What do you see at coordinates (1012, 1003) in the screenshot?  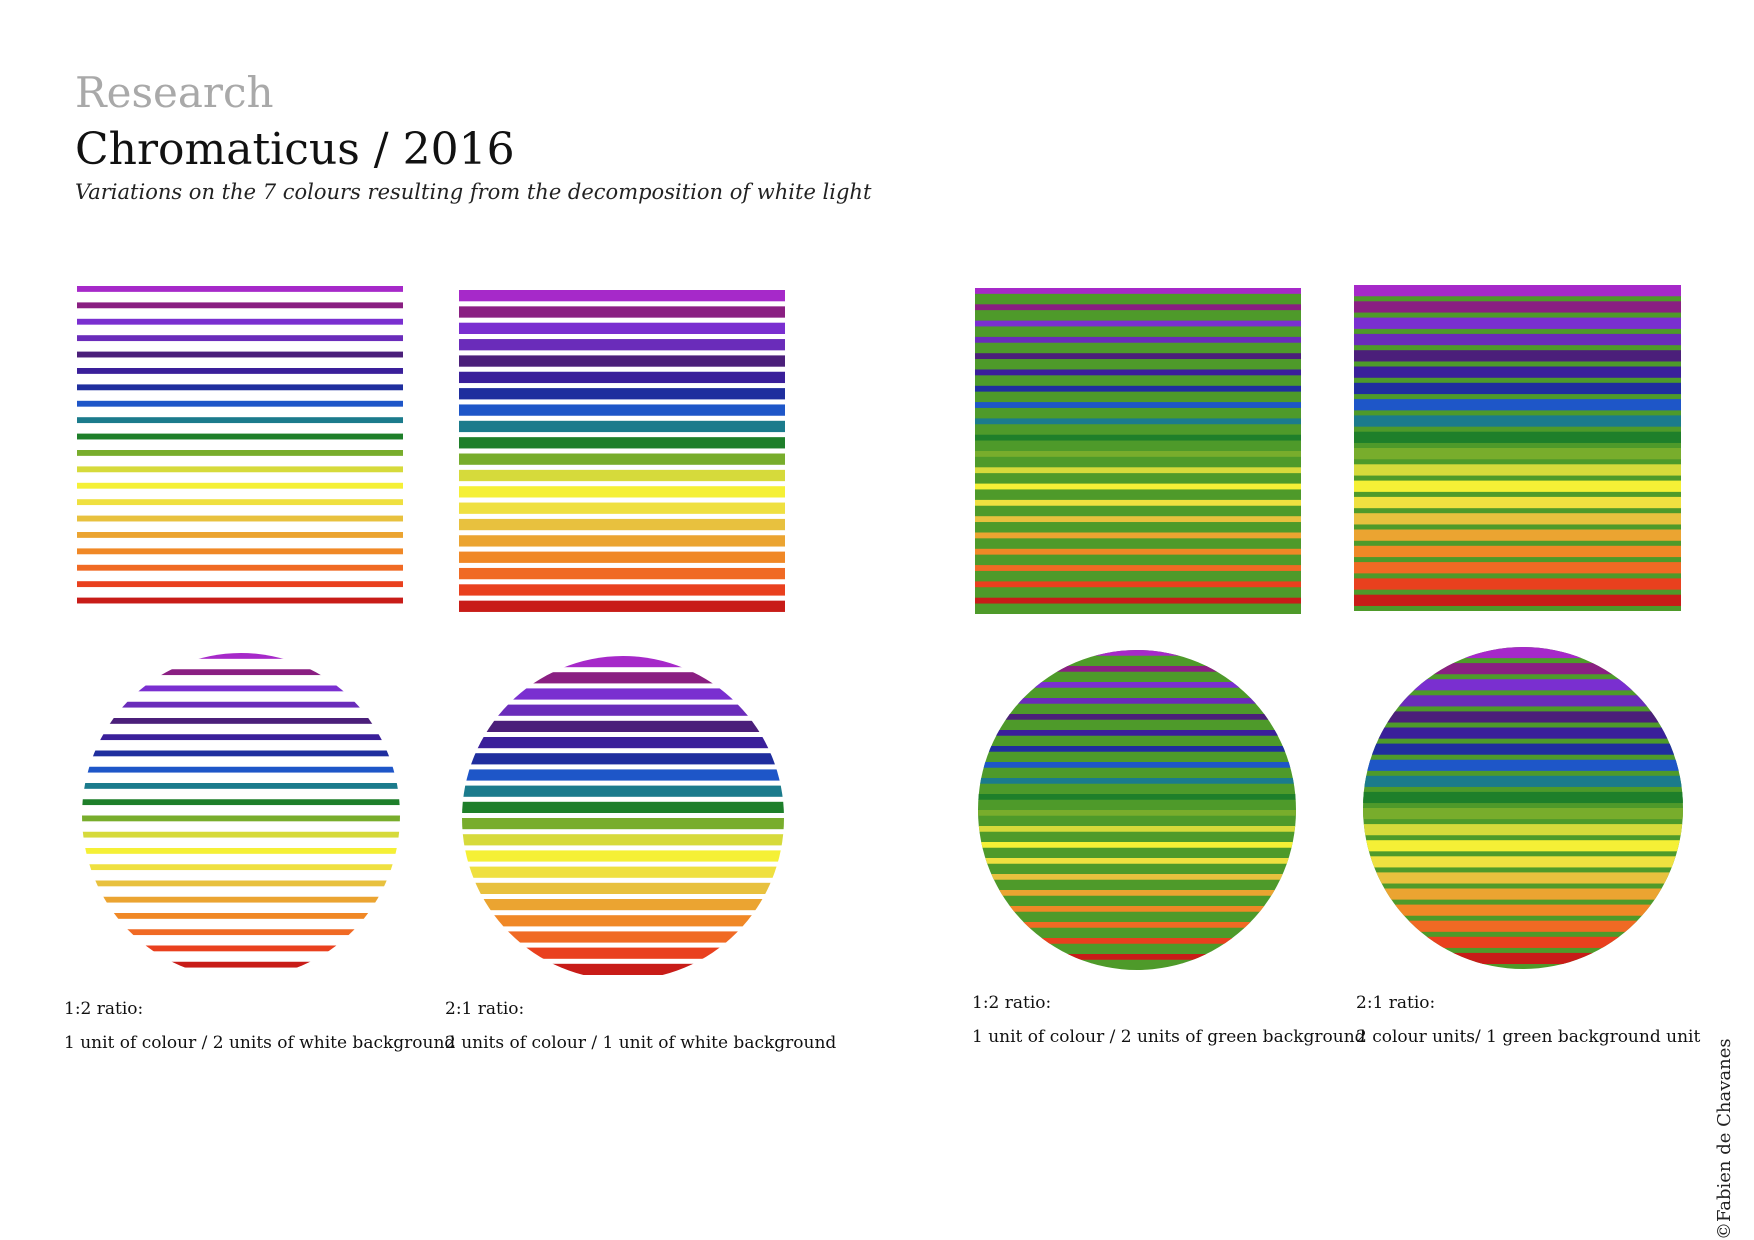 I see `caption-ratio: 1:2 ratio:` at bounding box center [1012, 1003].